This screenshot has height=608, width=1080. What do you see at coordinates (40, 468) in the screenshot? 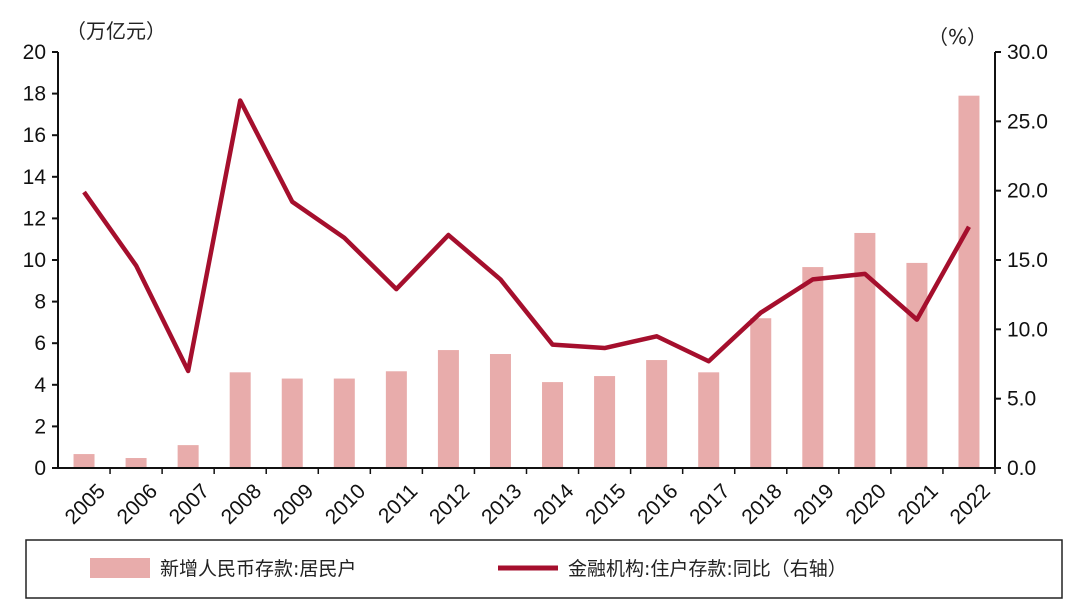
I see `left-tick-label: 0` at bounding box center [40, 468].